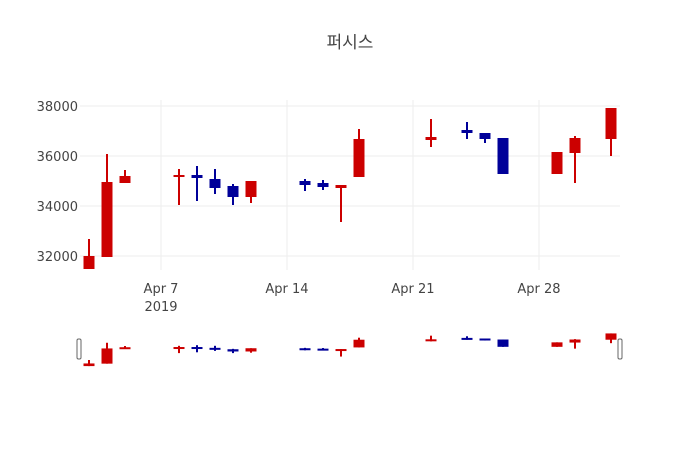 Image resolution: width=700 pixels, height=450 pixels. I want to click on x-tick-label: Apr 21, so click(412, 289).